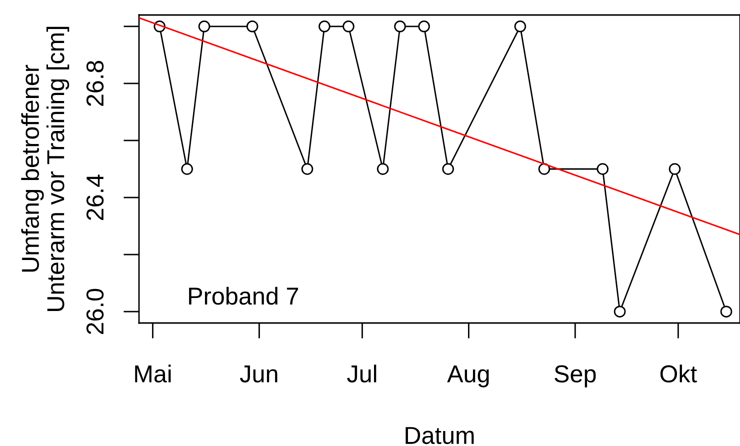 Image resolution: width=740 pixels, height=446 pixels. What do you see at coordinates (45, 168) in the screenshot?
I see `y-axis-title: Umfang betroffener Unterarm vor Training [cm]` at bounding box center [45, 168].